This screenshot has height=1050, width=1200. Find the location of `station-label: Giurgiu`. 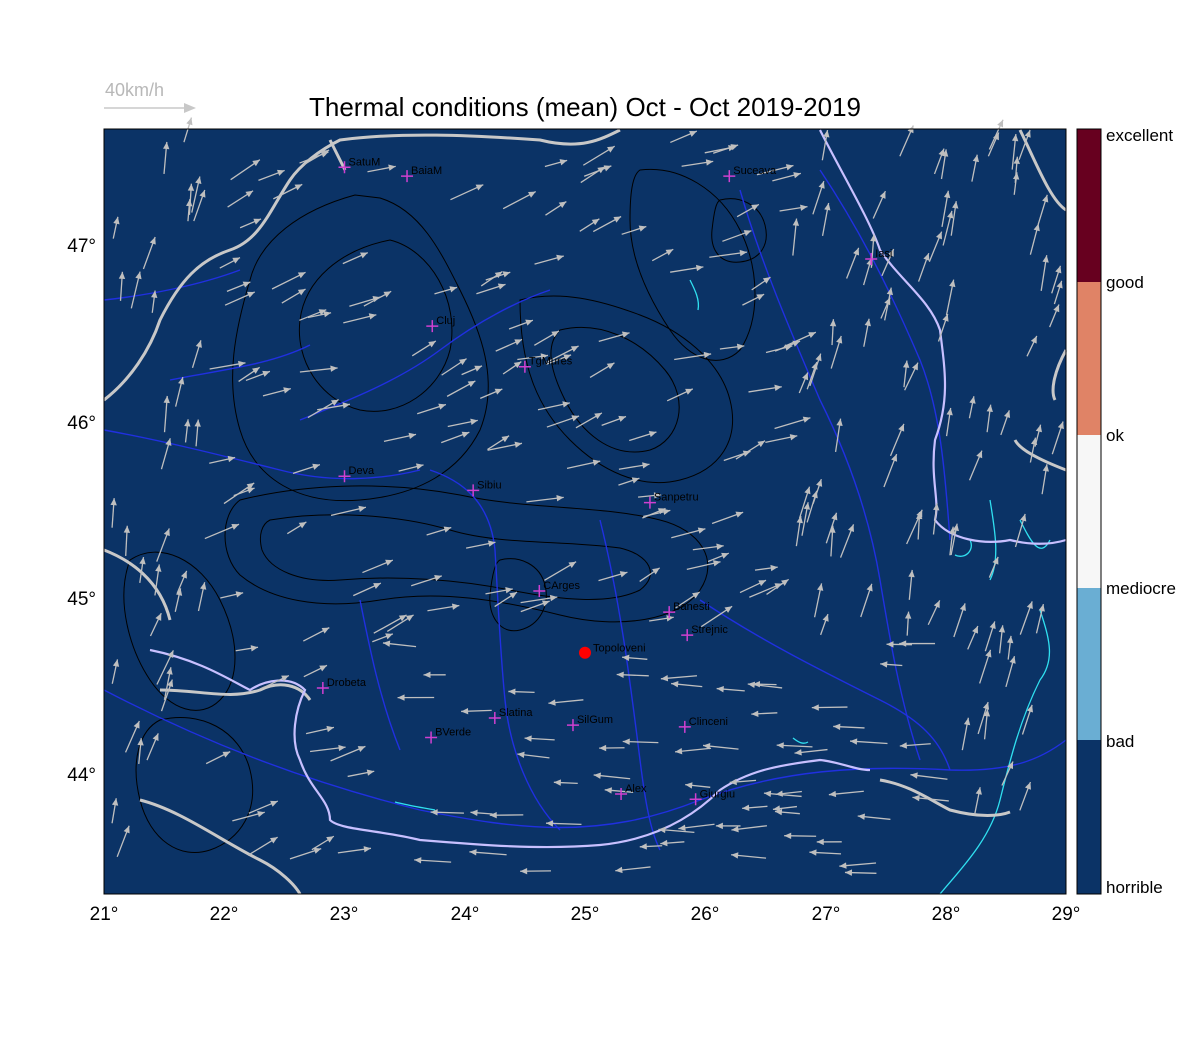

station-label: Giurgiu is located at coordinates (717, 794).